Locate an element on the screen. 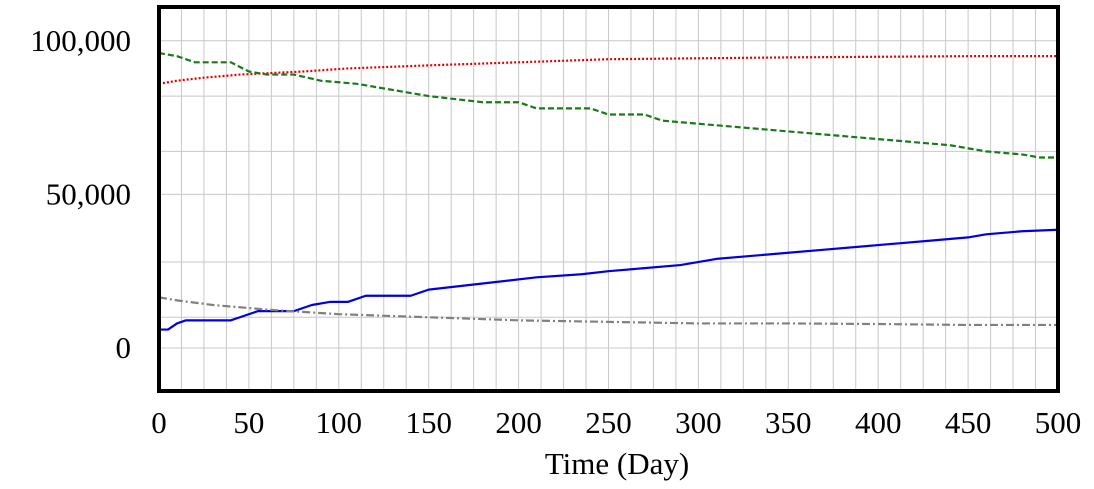 The width and height of the screenshot is (1094, 489). x-tick-label: 200 is located at coordinates (518, 422).